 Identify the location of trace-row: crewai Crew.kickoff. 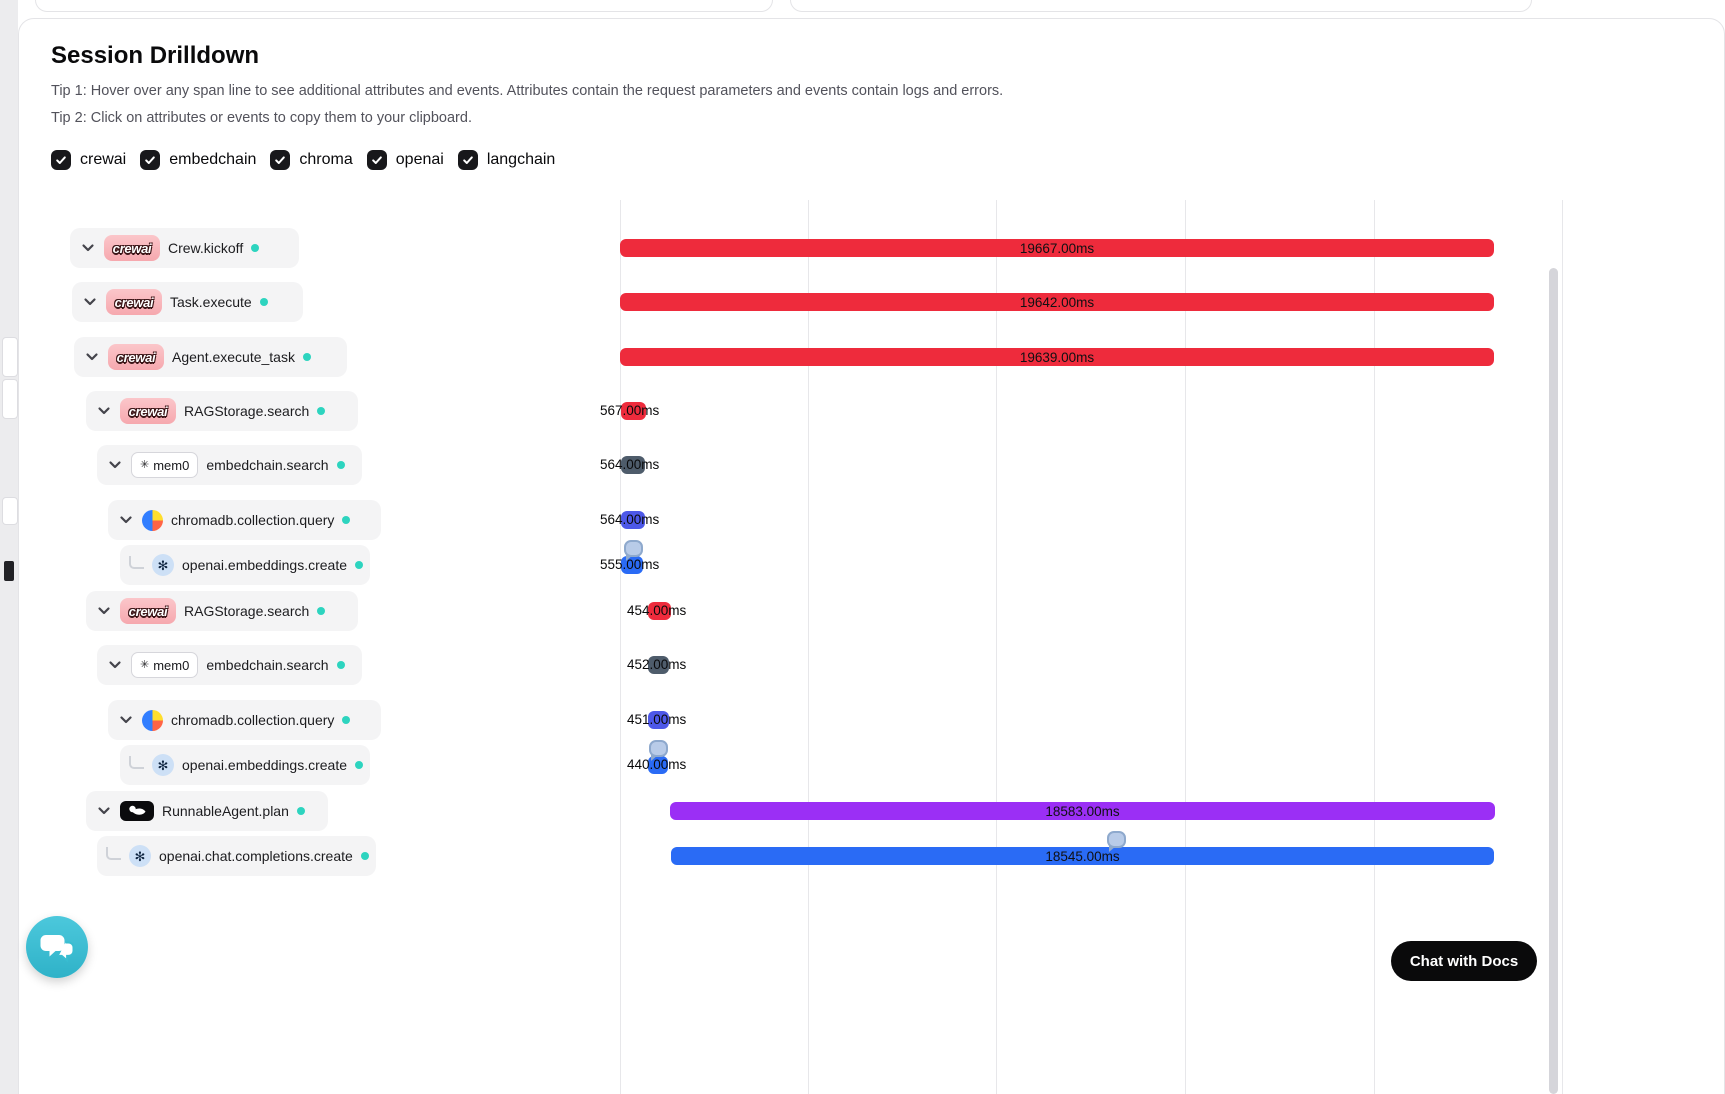
(184, 248).